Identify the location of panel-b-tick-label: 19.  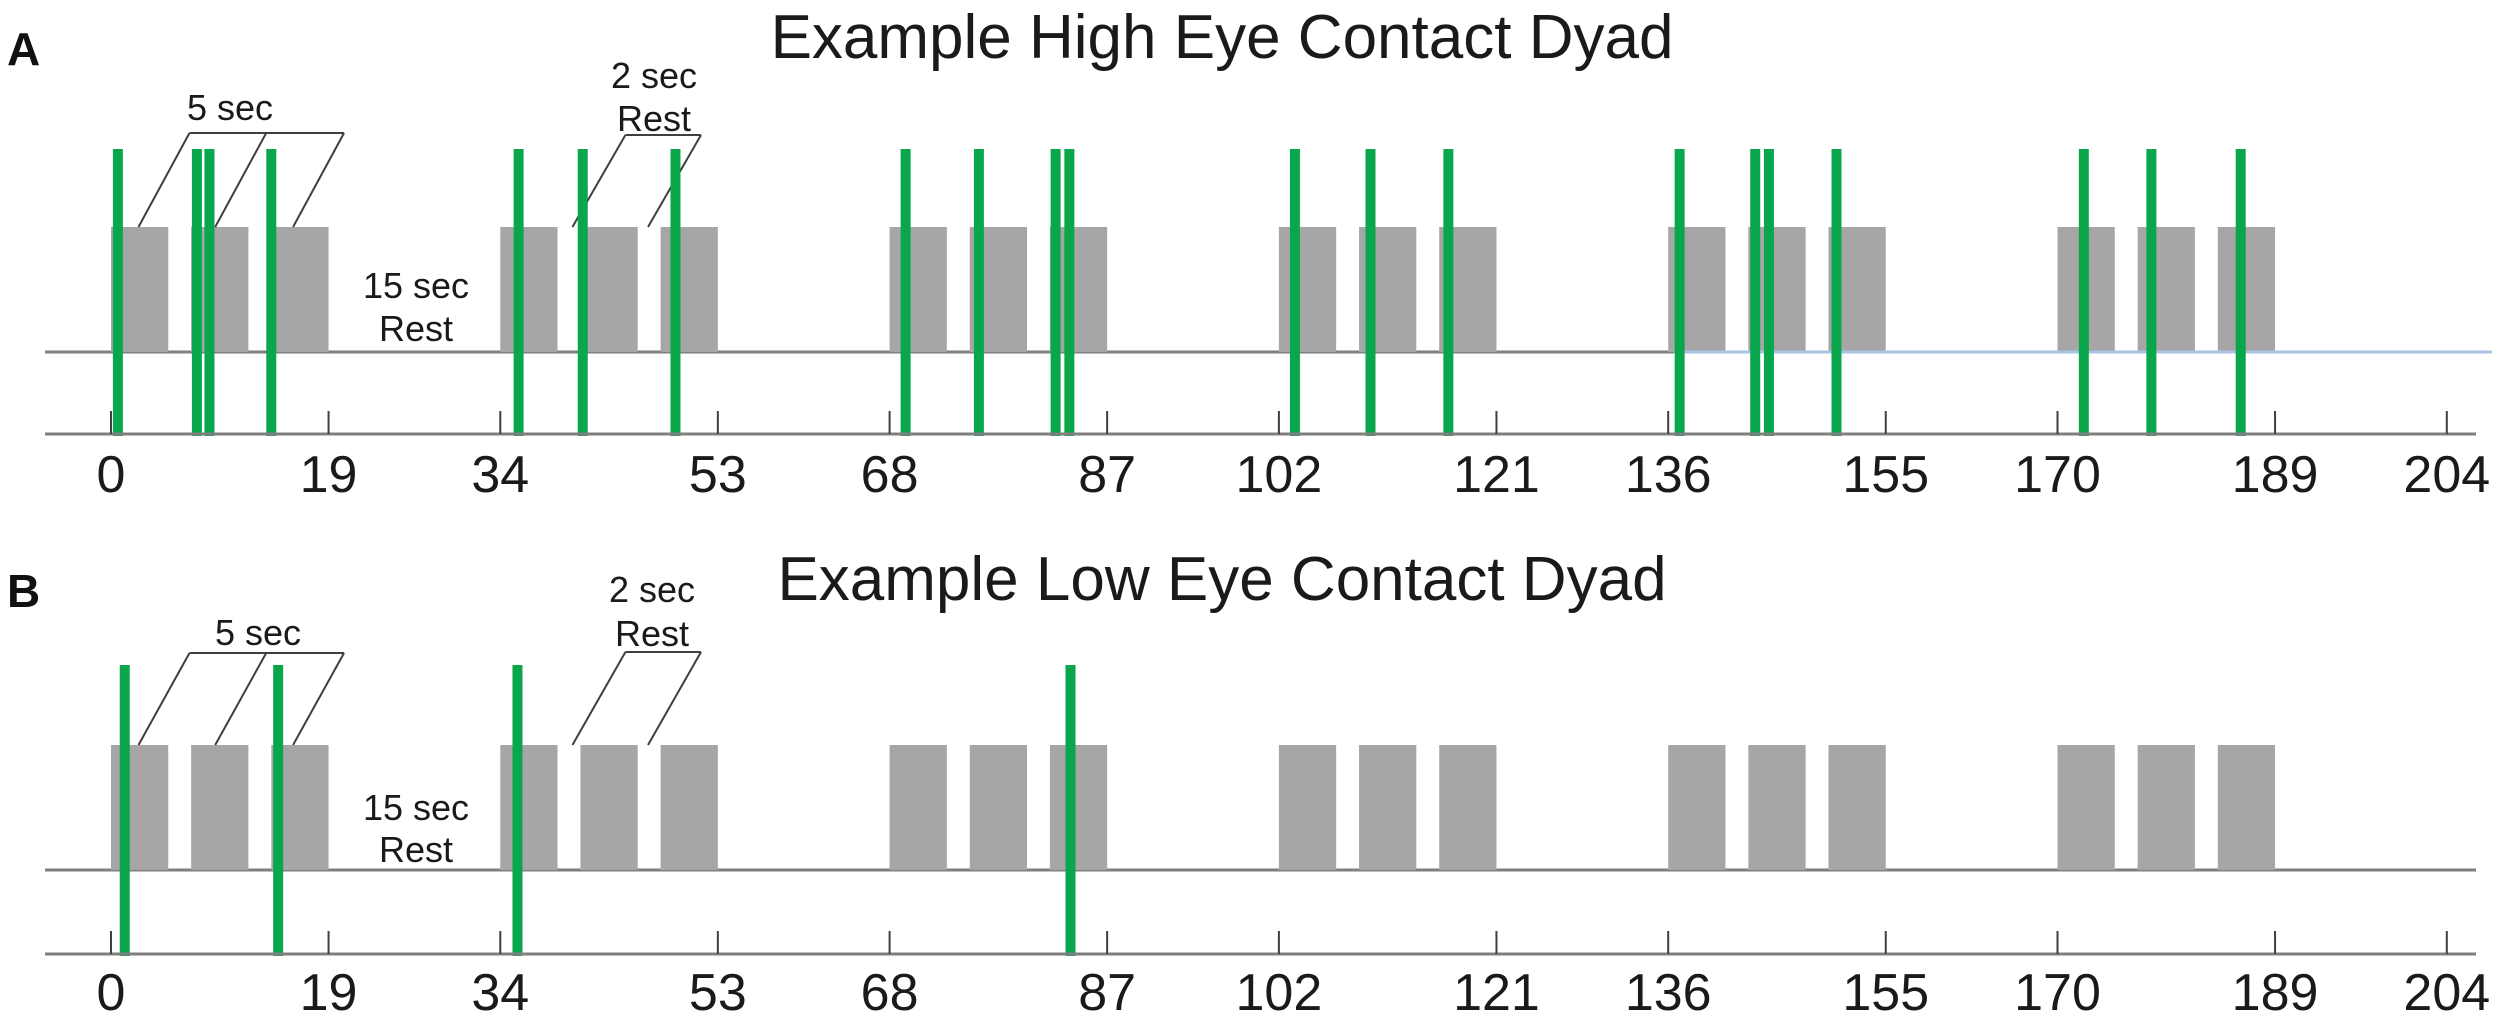
(329, 993).